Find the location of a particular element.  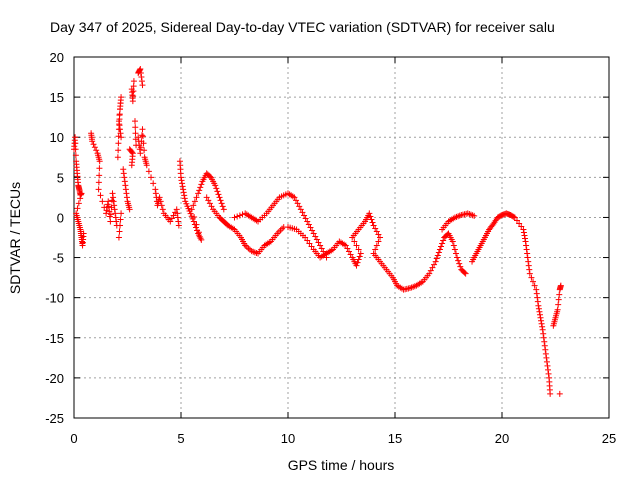

x-tick-label: 10 is located at coordinates (288, 438).